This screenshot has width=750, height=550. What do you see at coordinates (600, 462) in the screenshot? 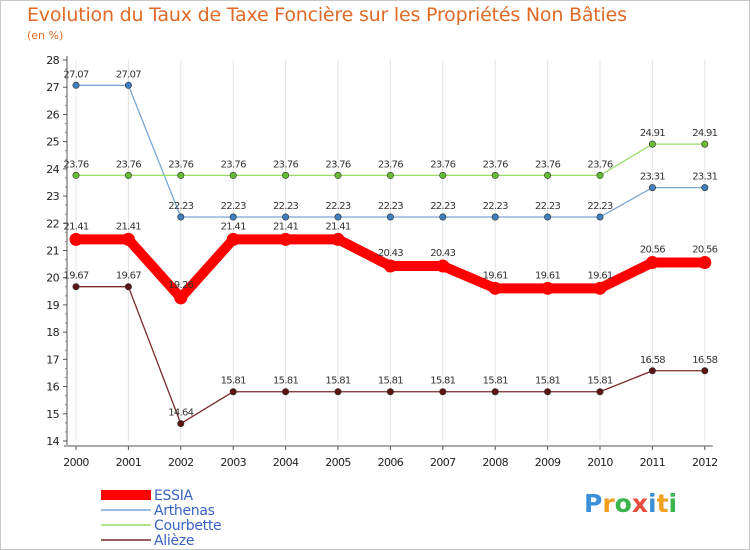
I see `x-tick-label-2010: 2010` at bounding box center [600, 462].